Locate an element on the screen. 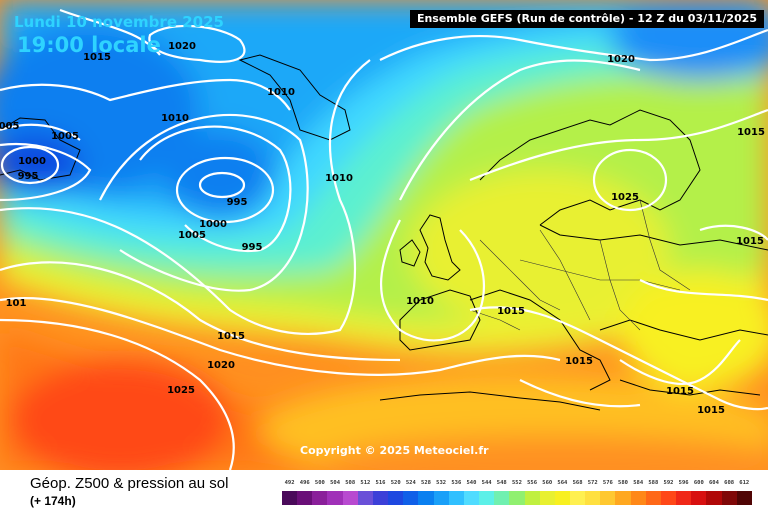 This screenshot has height=512, width=768. legend-value-label: 580 is located at coordinates (623, 483).